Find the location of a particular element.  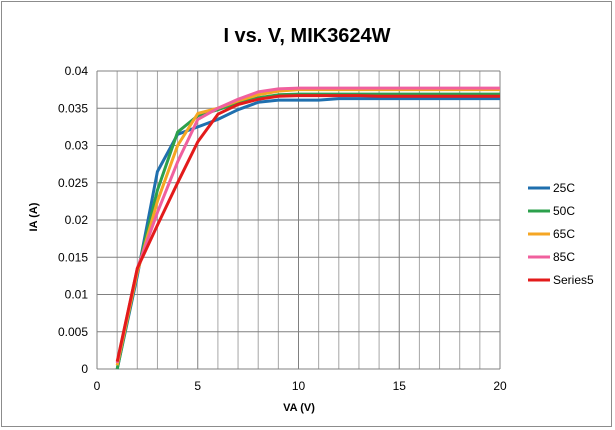

y-tick-label: 0.03 is located at coordinates (77, 146).